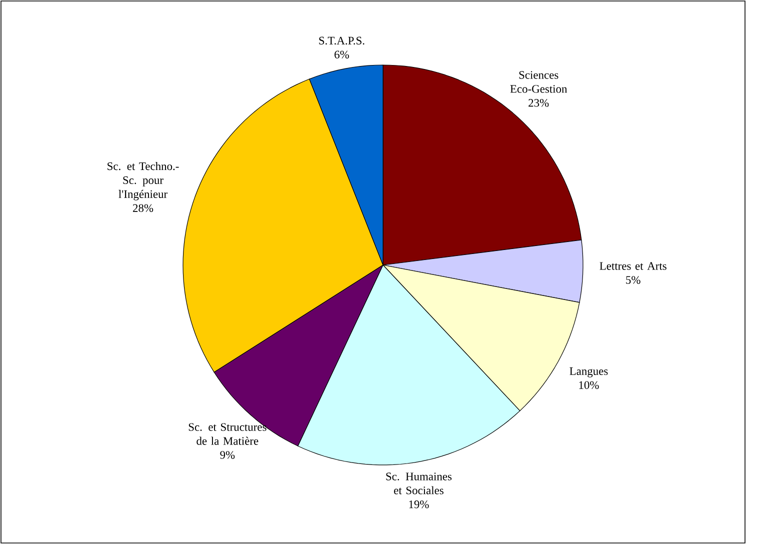 This screenshot has width=757, height=553. I want to click on data-label: 23%, so click(538, 103).